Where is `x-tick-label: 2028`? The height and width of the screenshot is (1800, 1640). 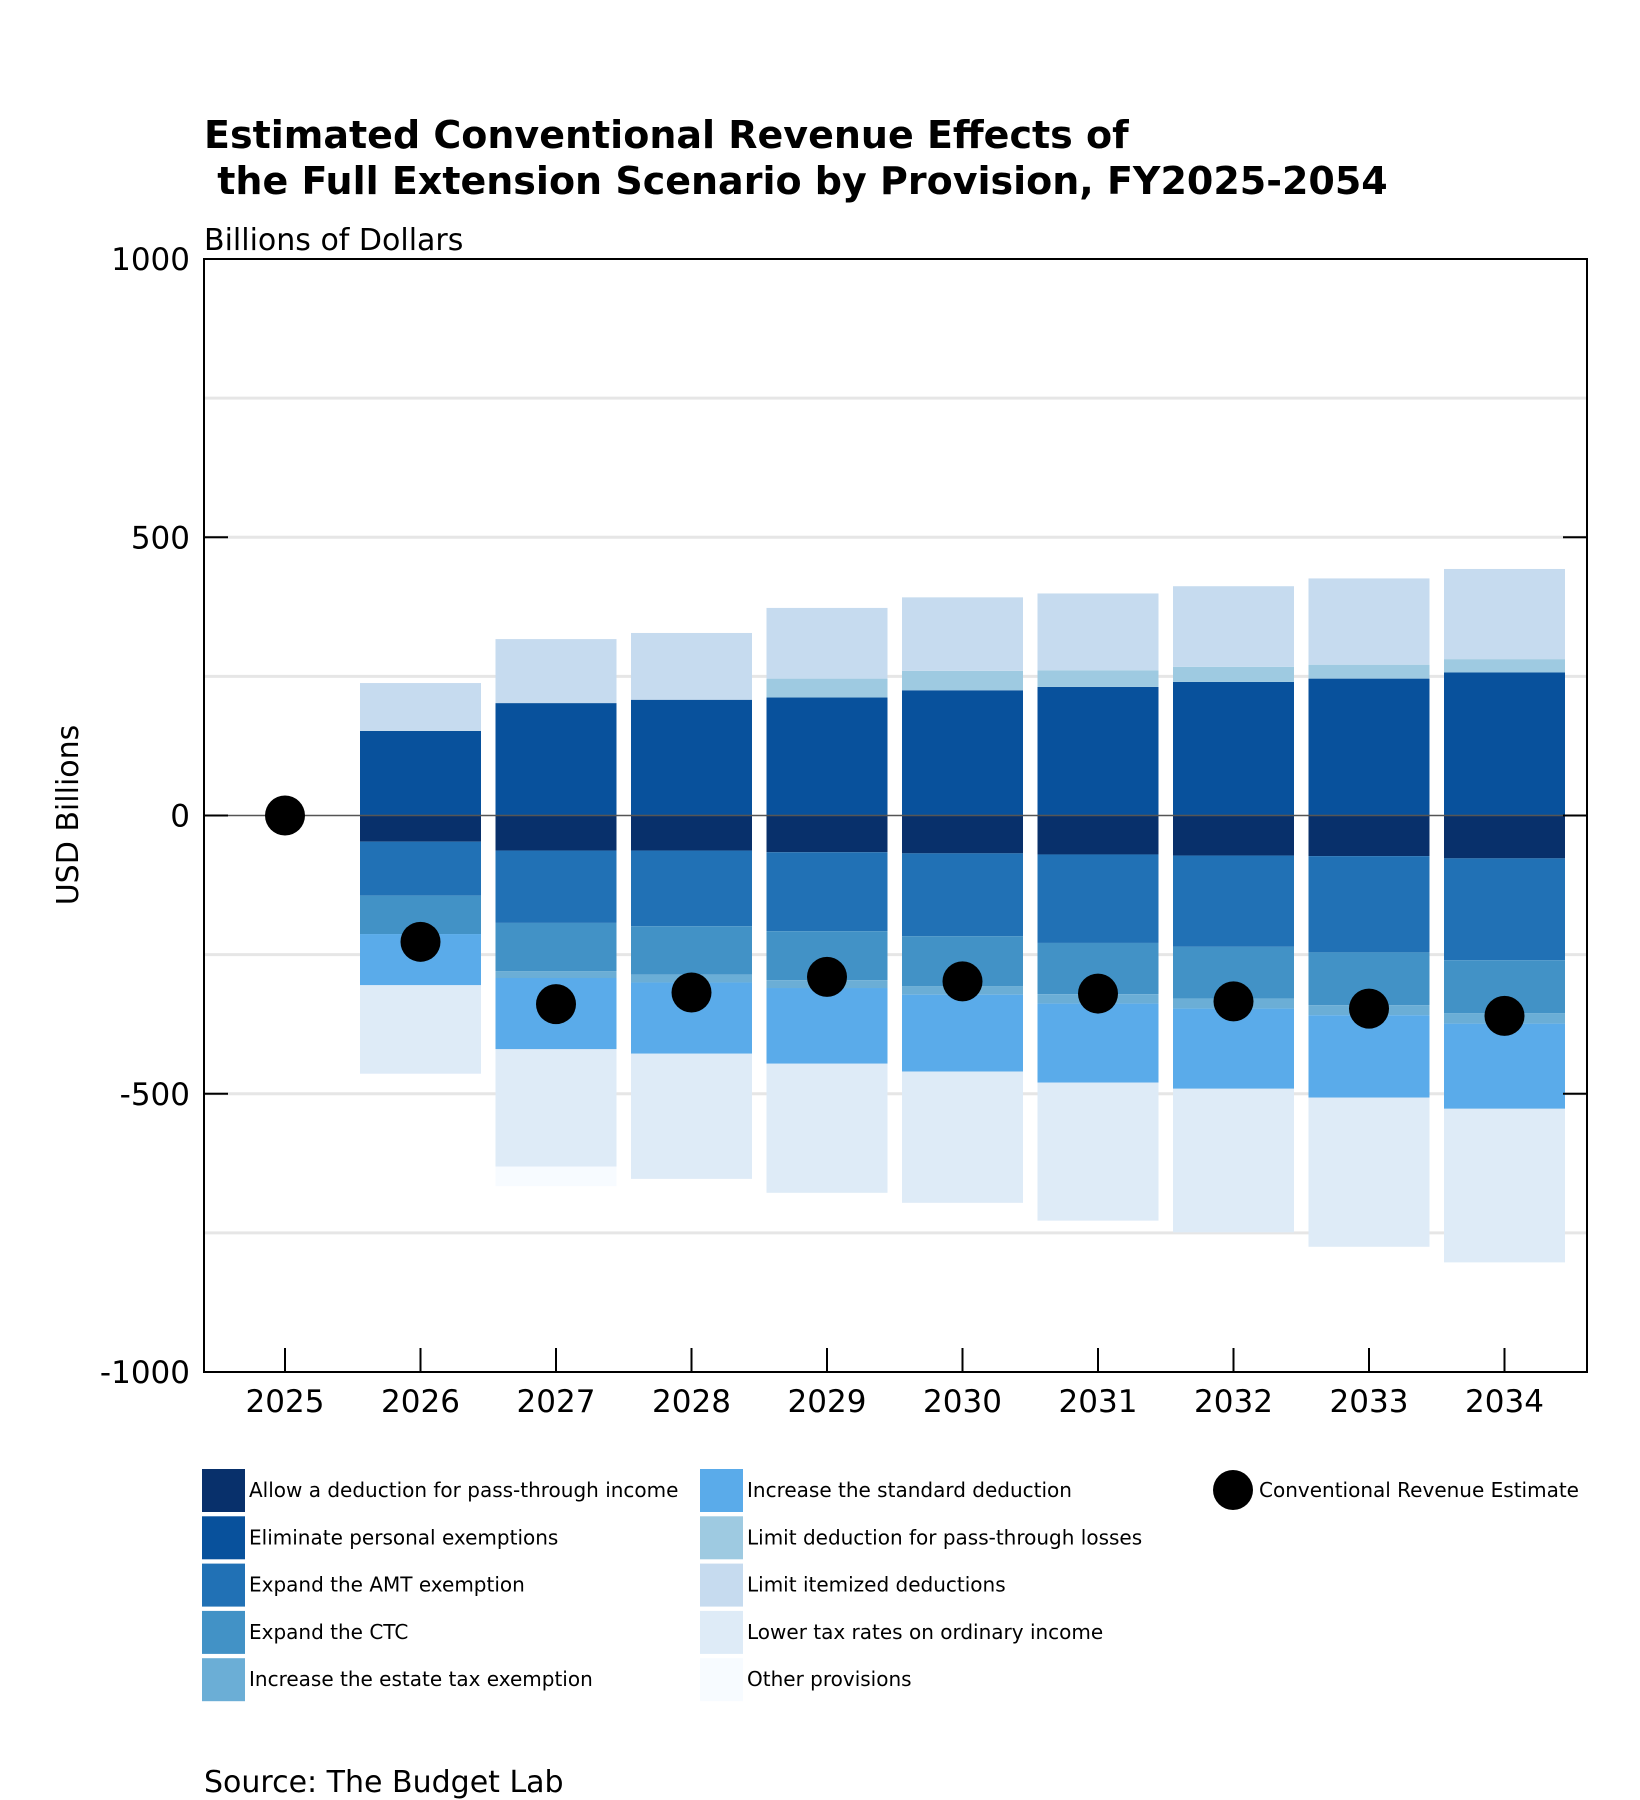
x-tick-label: 2028 is located at coordinates (691, 1402).